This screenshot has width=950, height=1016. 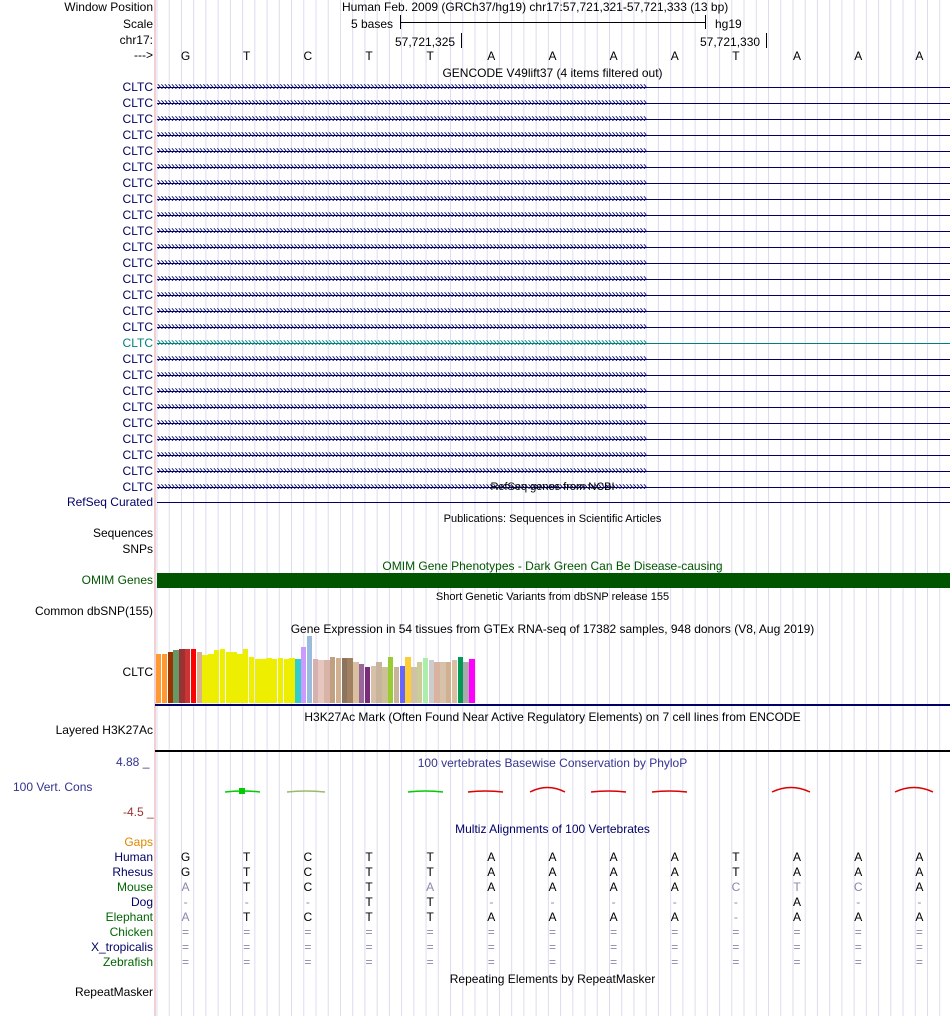 I want to click on h3k27ac-signal, so click(x=552, y=751).